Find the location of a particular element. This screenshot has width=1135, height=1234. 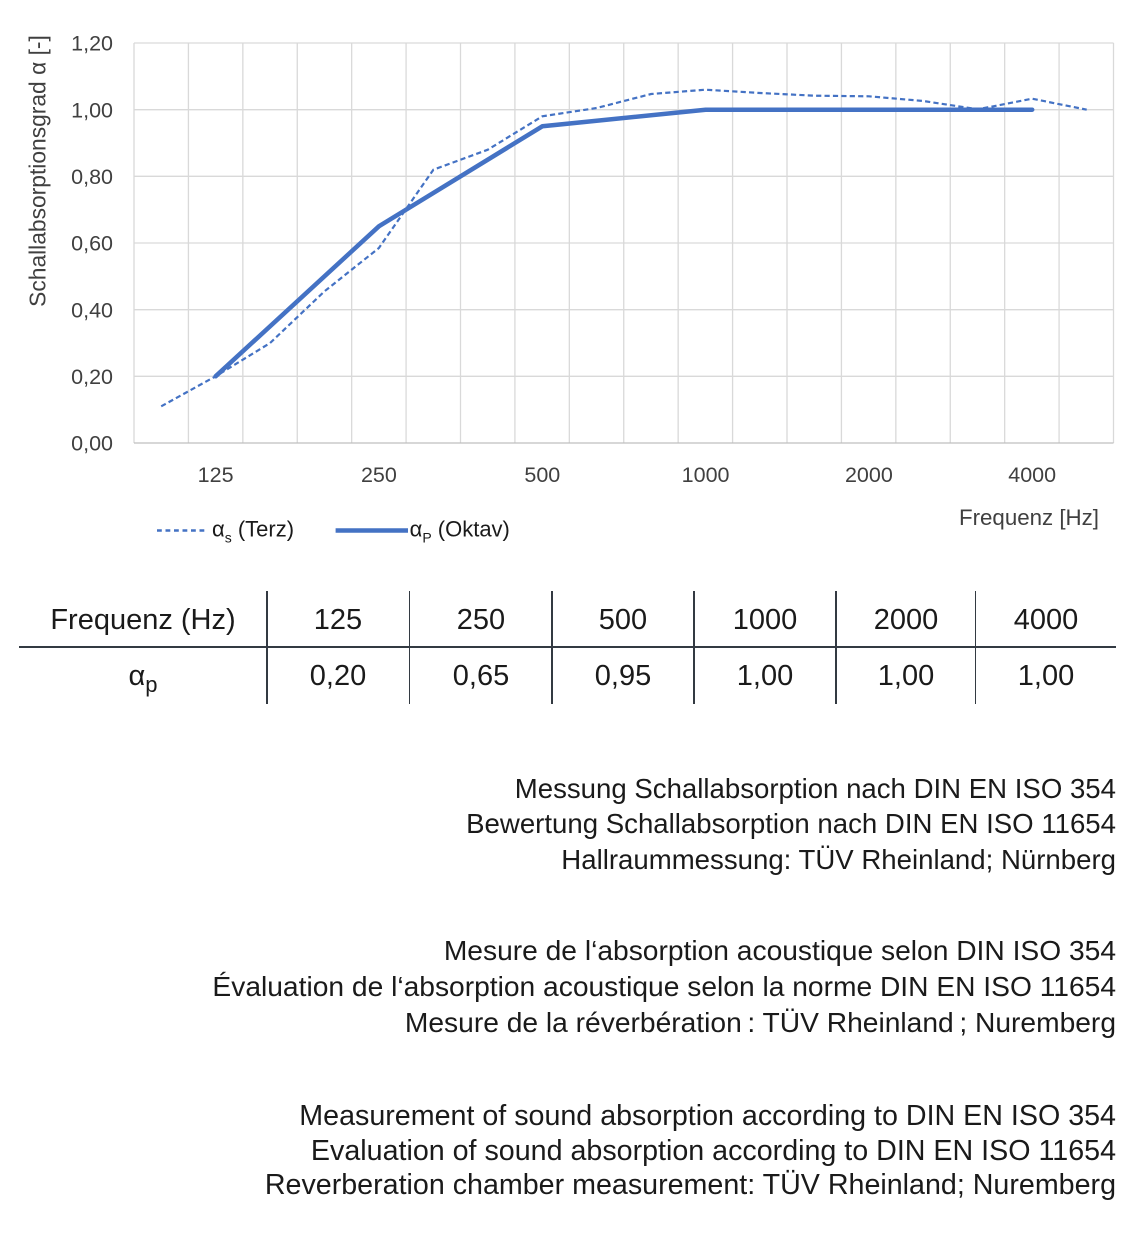

svg-text: 0,40 is located at coordinates (92, 310).